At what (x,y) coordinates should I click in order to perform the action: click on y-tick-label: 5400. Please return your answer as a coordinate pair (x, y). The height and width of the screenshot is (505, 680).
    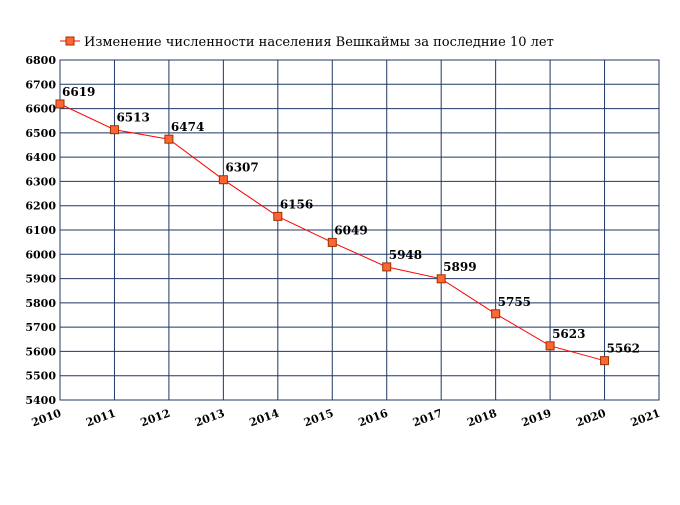
    Looking at the image, I should click on (40, 400).